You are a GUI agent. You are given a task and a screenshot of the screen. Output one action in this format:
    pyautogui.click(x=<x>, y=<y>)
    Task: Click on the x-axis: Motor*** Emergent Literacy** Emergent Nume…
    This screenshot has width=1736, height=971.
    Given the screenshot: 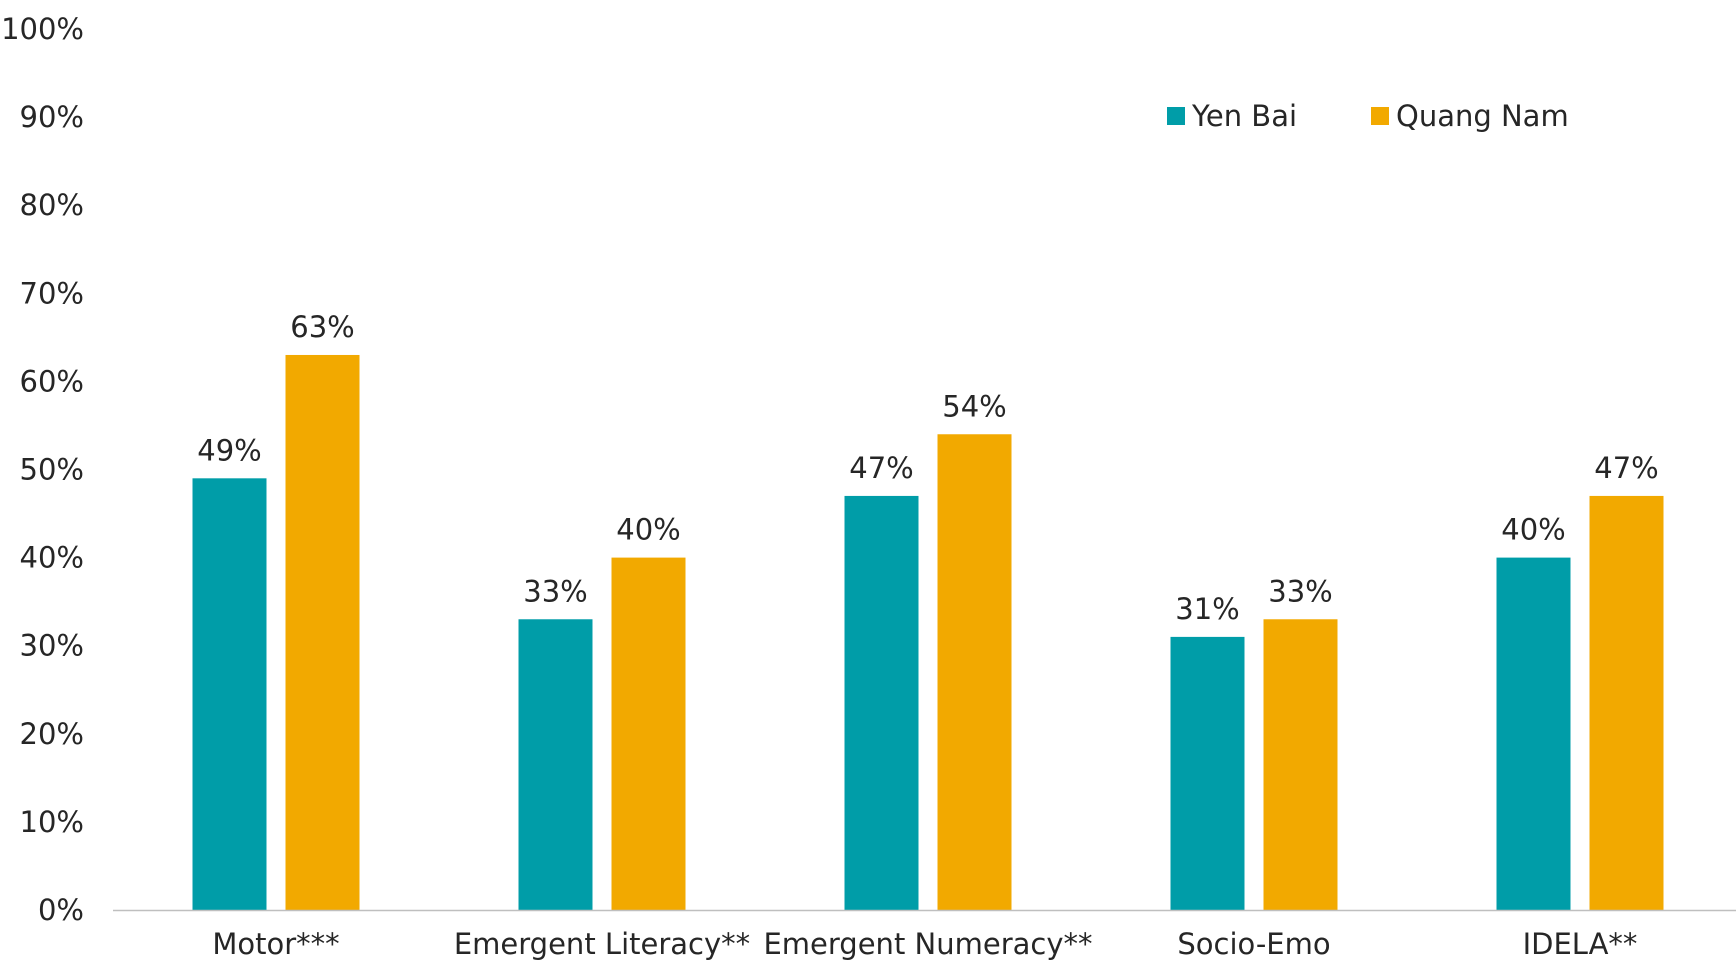 What is the action you would take?
    pyautogui.click(x=924, y=944)
    